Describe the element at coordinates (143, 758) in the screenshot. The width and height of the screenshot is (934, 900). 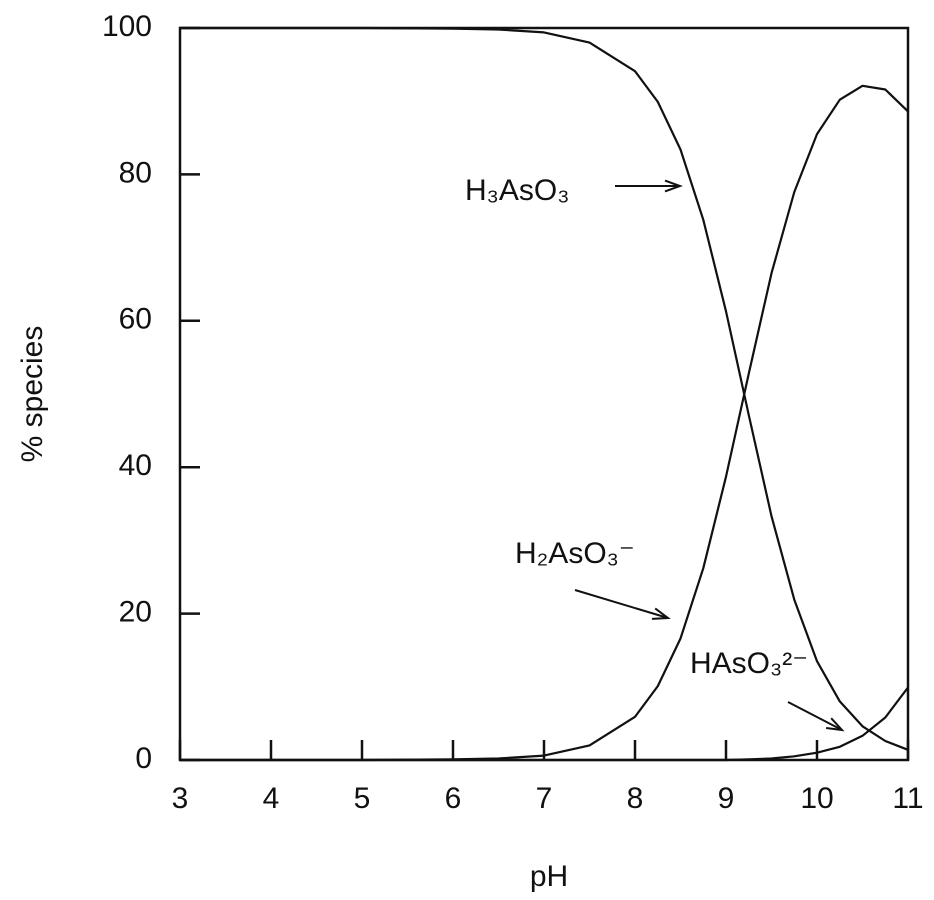
I see `y-tick-label: 0` at that location.